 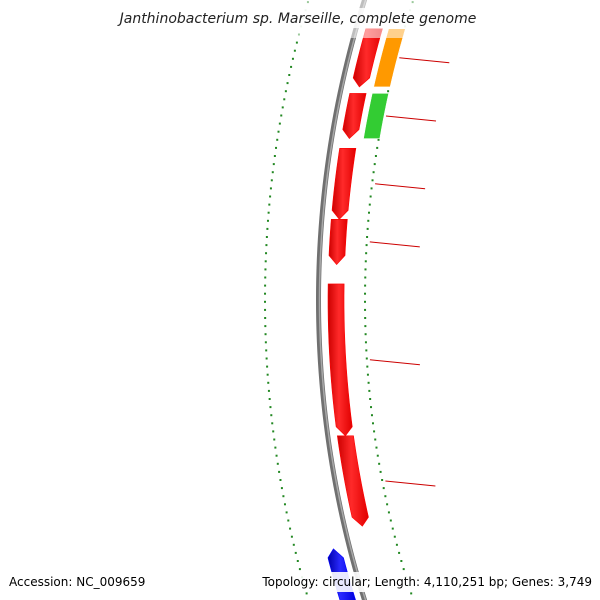 I want to click on outer-ruler, so click(x=389, y=298).